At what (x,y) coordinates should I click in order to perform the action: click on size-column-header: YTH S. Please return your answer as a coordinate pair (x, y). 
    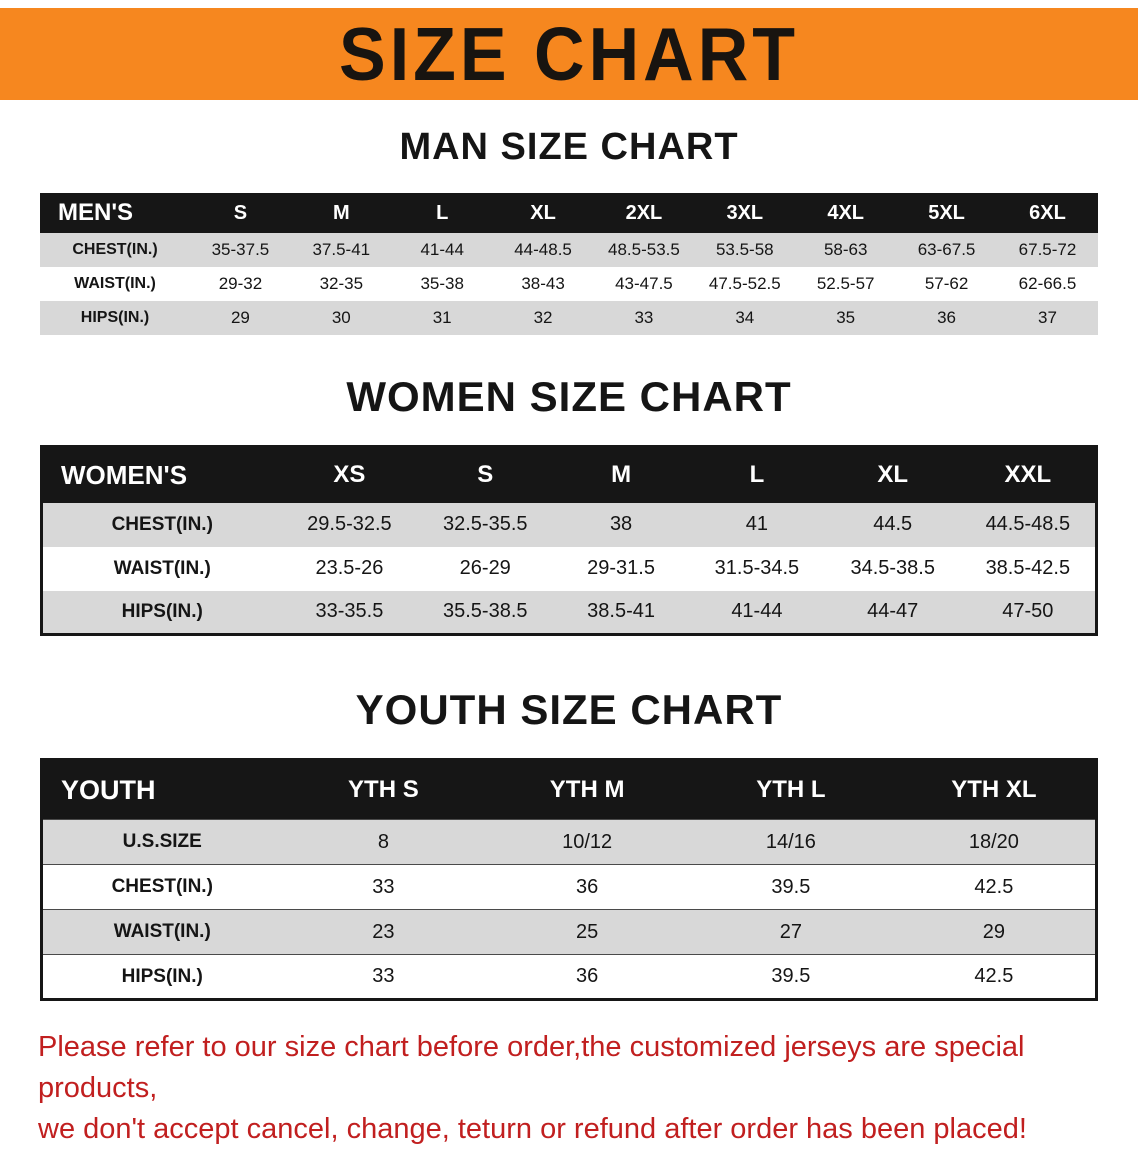
    Looking at the image, I should click on (383, 789).